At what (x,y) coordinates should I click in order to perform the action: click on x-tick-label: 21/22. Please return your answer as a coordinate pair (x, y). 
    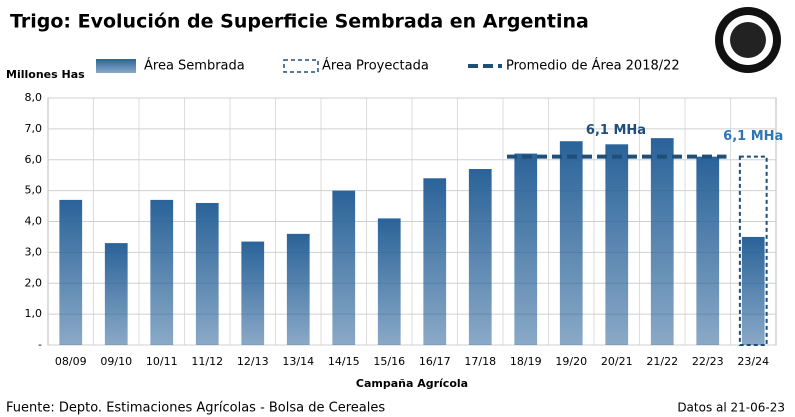
    Looking at the image, I should click on (662, 361).